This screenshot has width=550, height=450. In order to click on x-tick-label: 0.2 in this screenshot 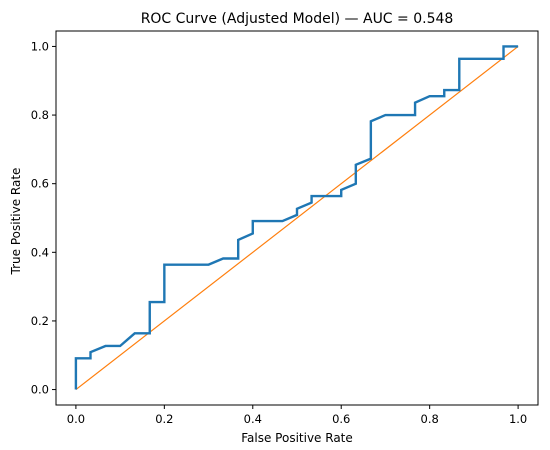, I will do `click(164, 419)`.